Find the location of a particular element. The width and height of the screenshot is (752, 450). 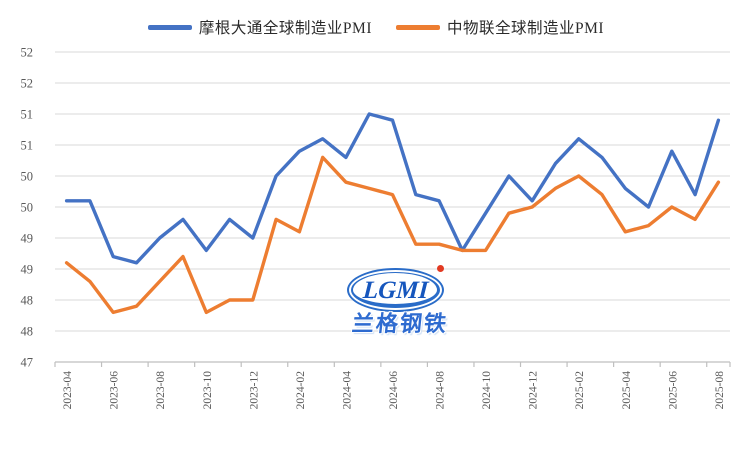

x-tick-label: 2025-02 is located at coordinates (580, 390).